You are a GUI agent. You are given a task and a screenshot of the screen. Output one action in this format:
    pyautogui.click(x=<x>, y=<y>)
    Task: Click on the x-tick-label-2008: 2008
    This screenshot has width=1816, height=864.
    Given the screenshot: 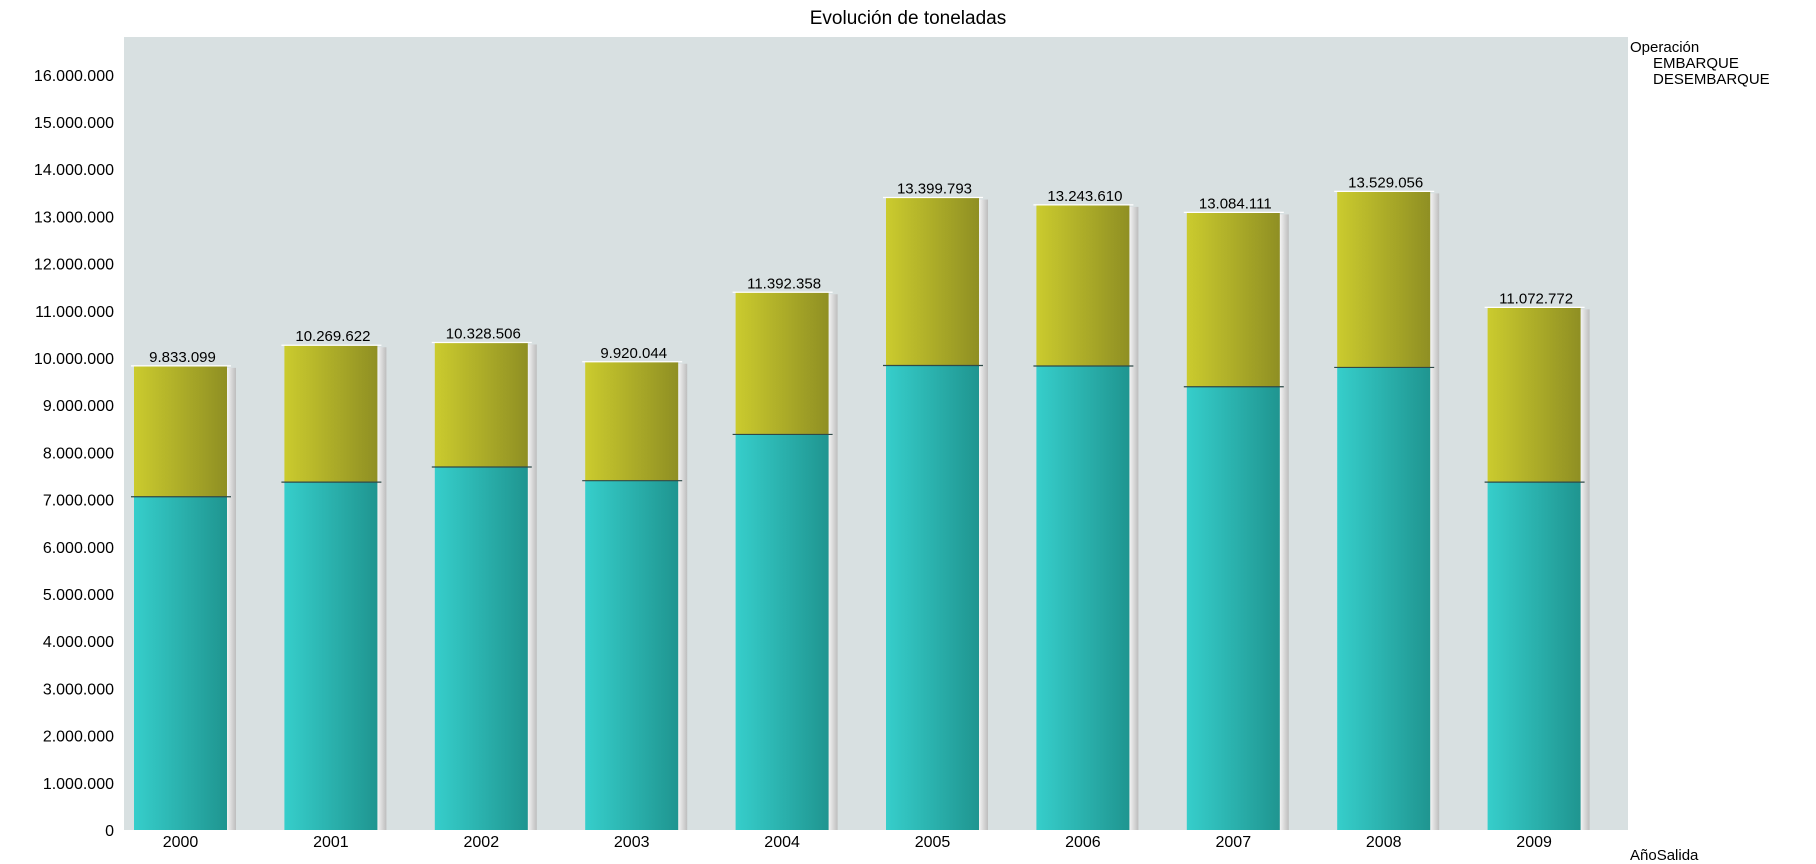 What is the action you would take?
    pyautogui.click(x=1384, y=842)
    